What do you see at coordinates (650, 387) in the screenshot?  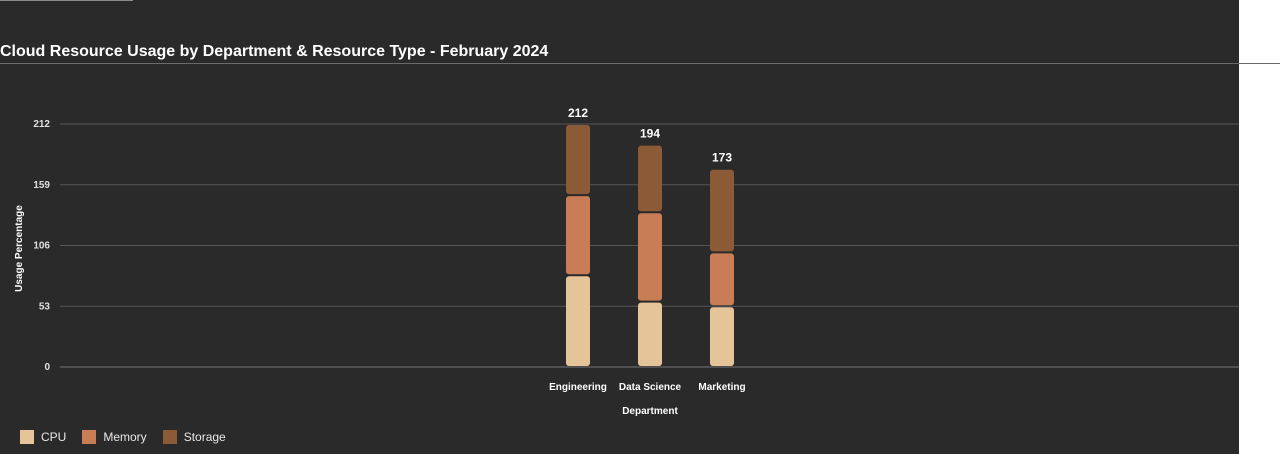 I see `x-tick-label: Data Science` at bounding box center [650, 387].